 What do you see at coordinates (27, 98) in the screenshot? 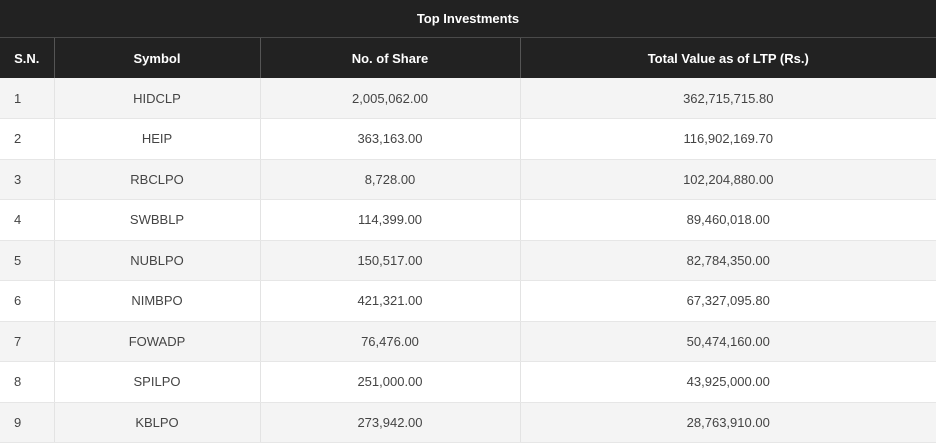
I see `cell-sn: 1` at bounding box center [27, 98].